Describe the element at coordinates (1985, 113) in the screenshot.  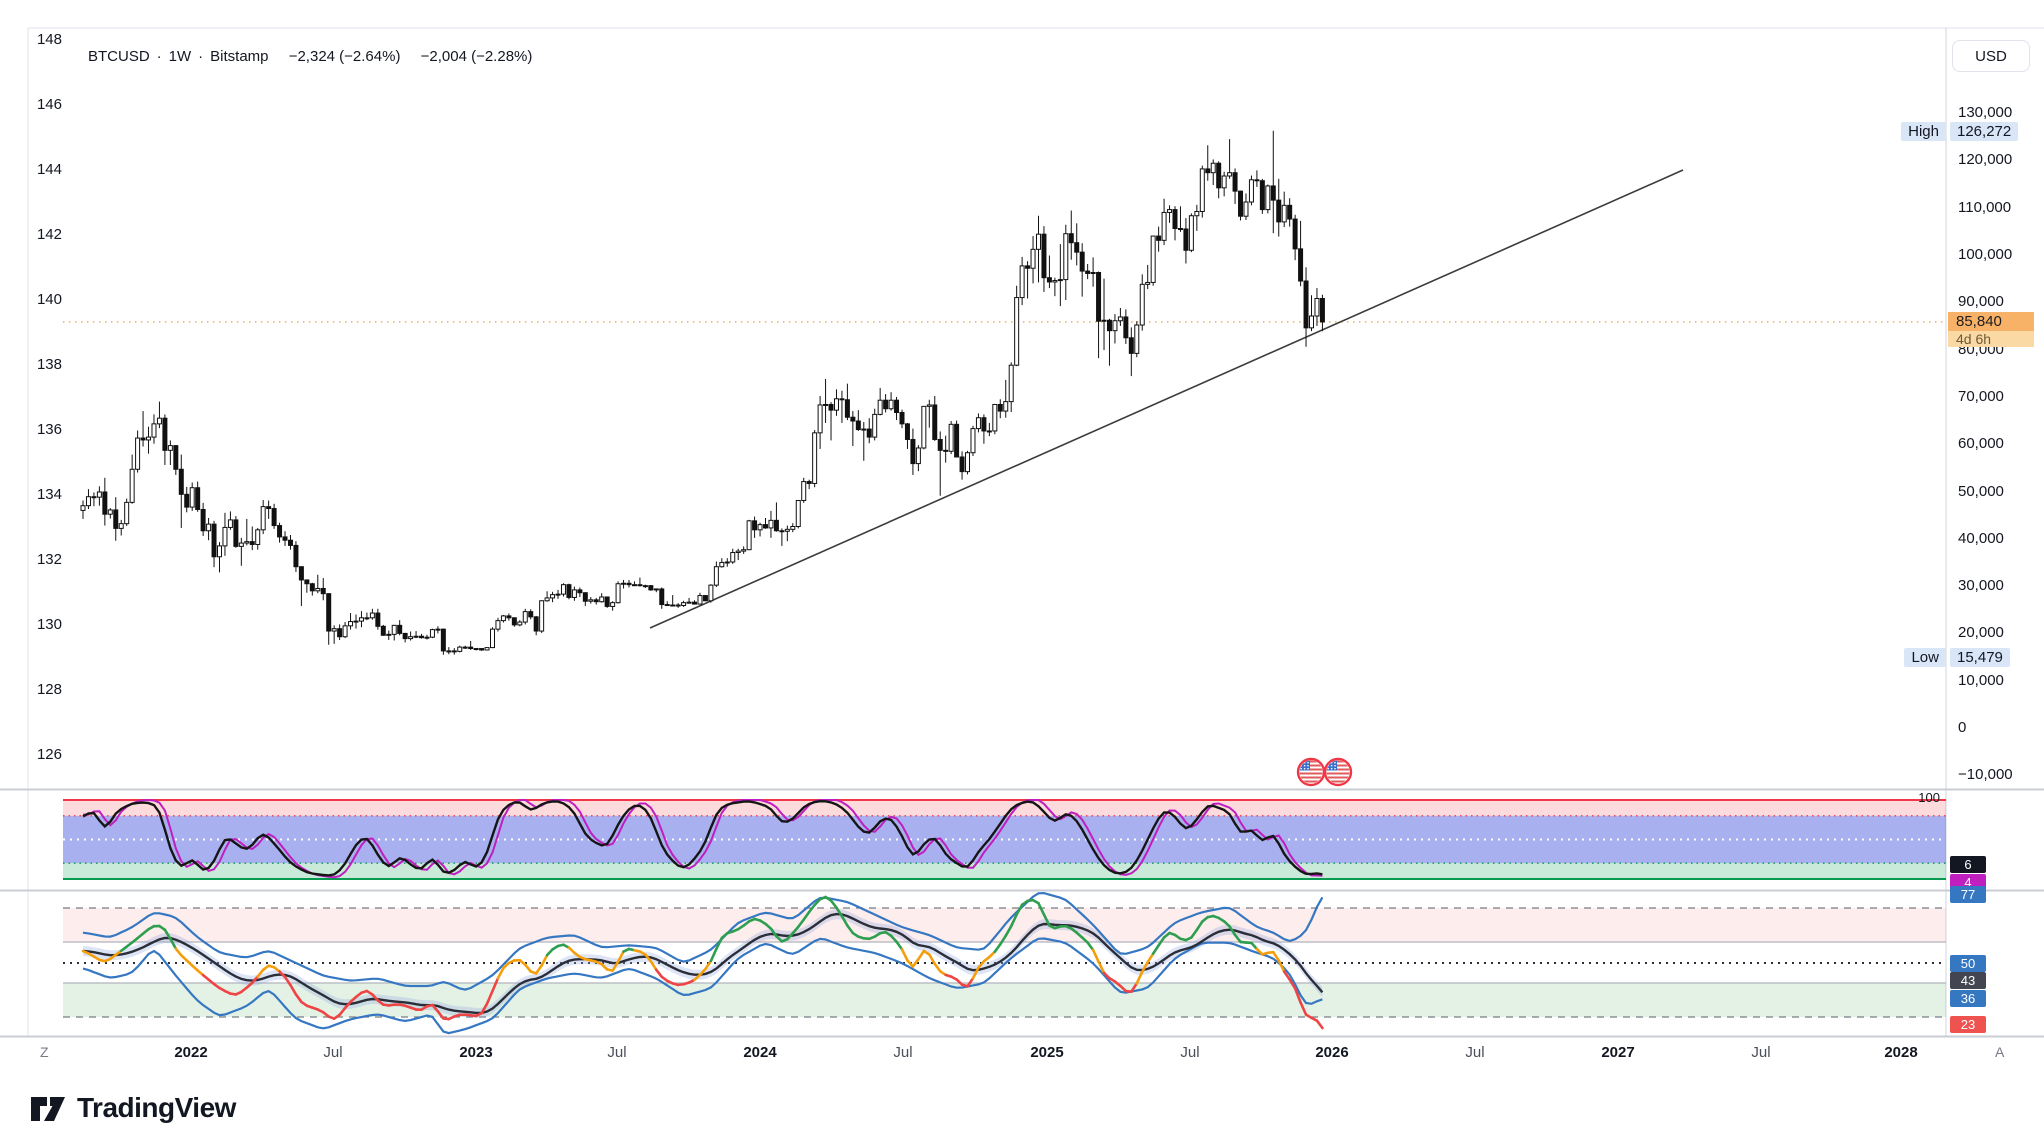
I see `right-scale-label: 130,000` at that location.